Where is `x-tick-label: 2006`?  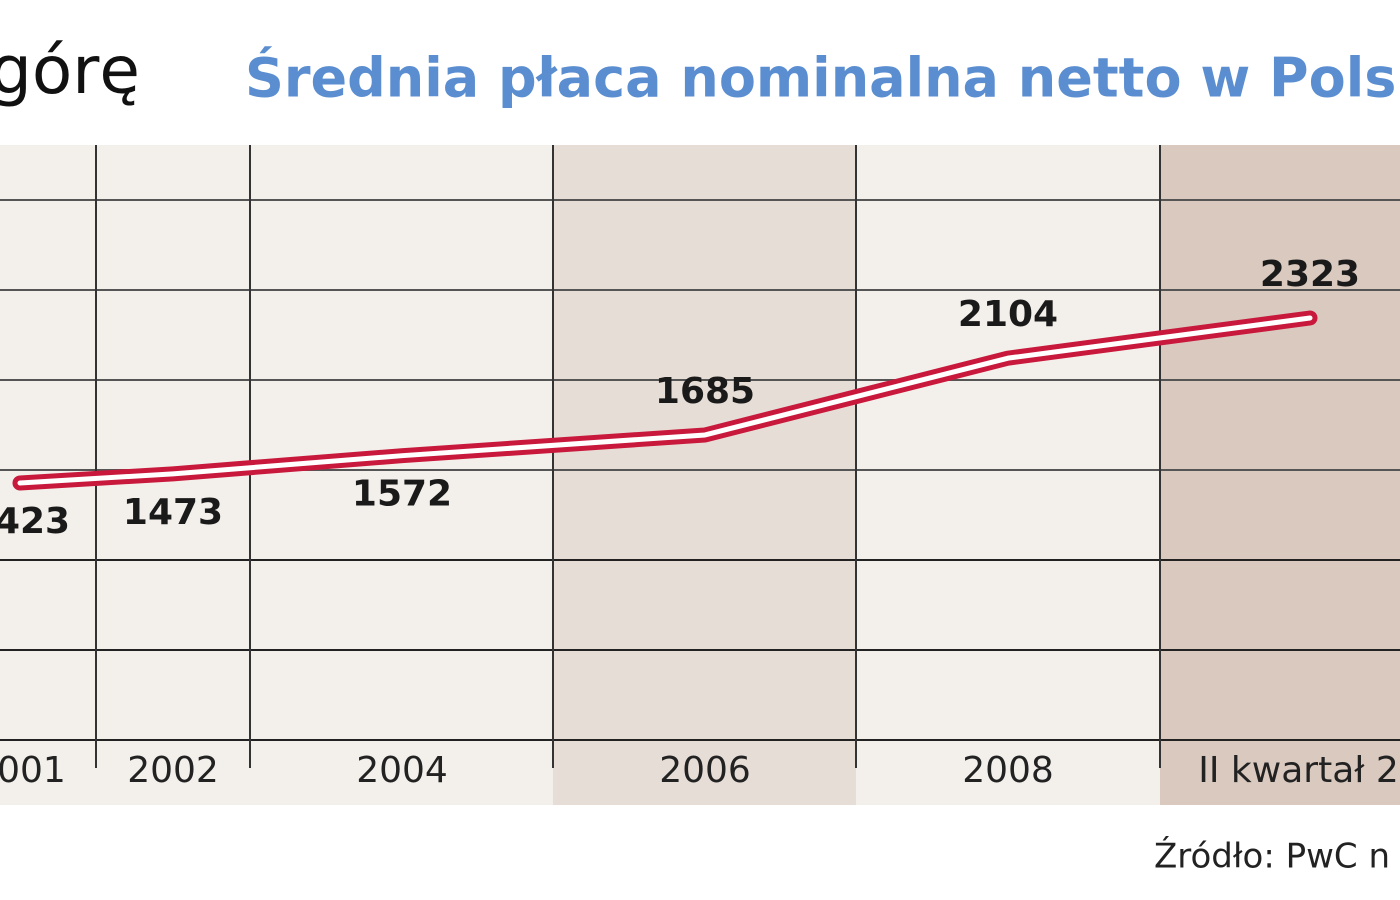 x-tick-label: 2006 is located at coordinates (705, 770).